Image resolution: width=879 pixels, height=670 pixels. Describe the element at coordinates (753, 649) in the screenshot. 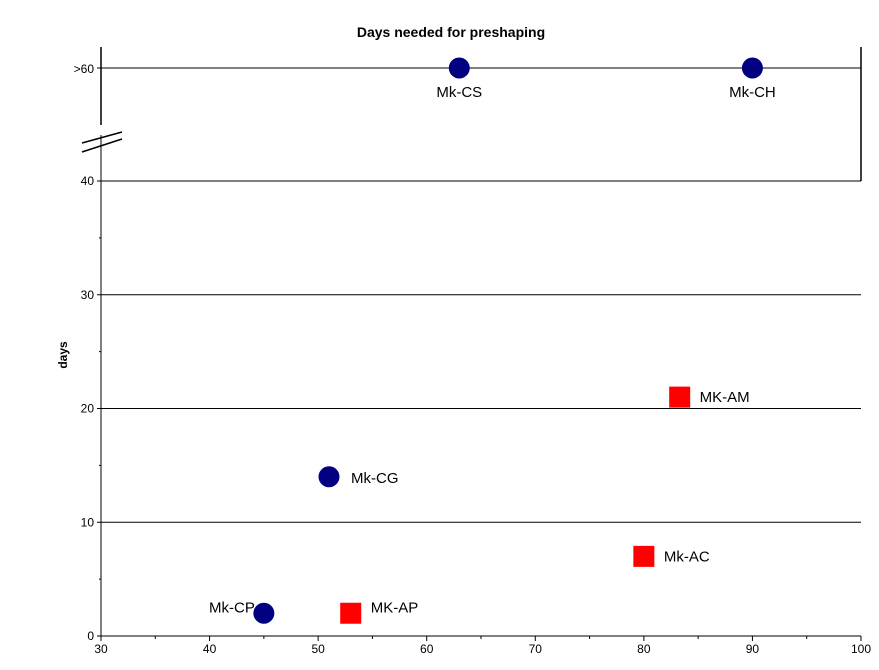

I see `x-tick-label: 90` at that location.